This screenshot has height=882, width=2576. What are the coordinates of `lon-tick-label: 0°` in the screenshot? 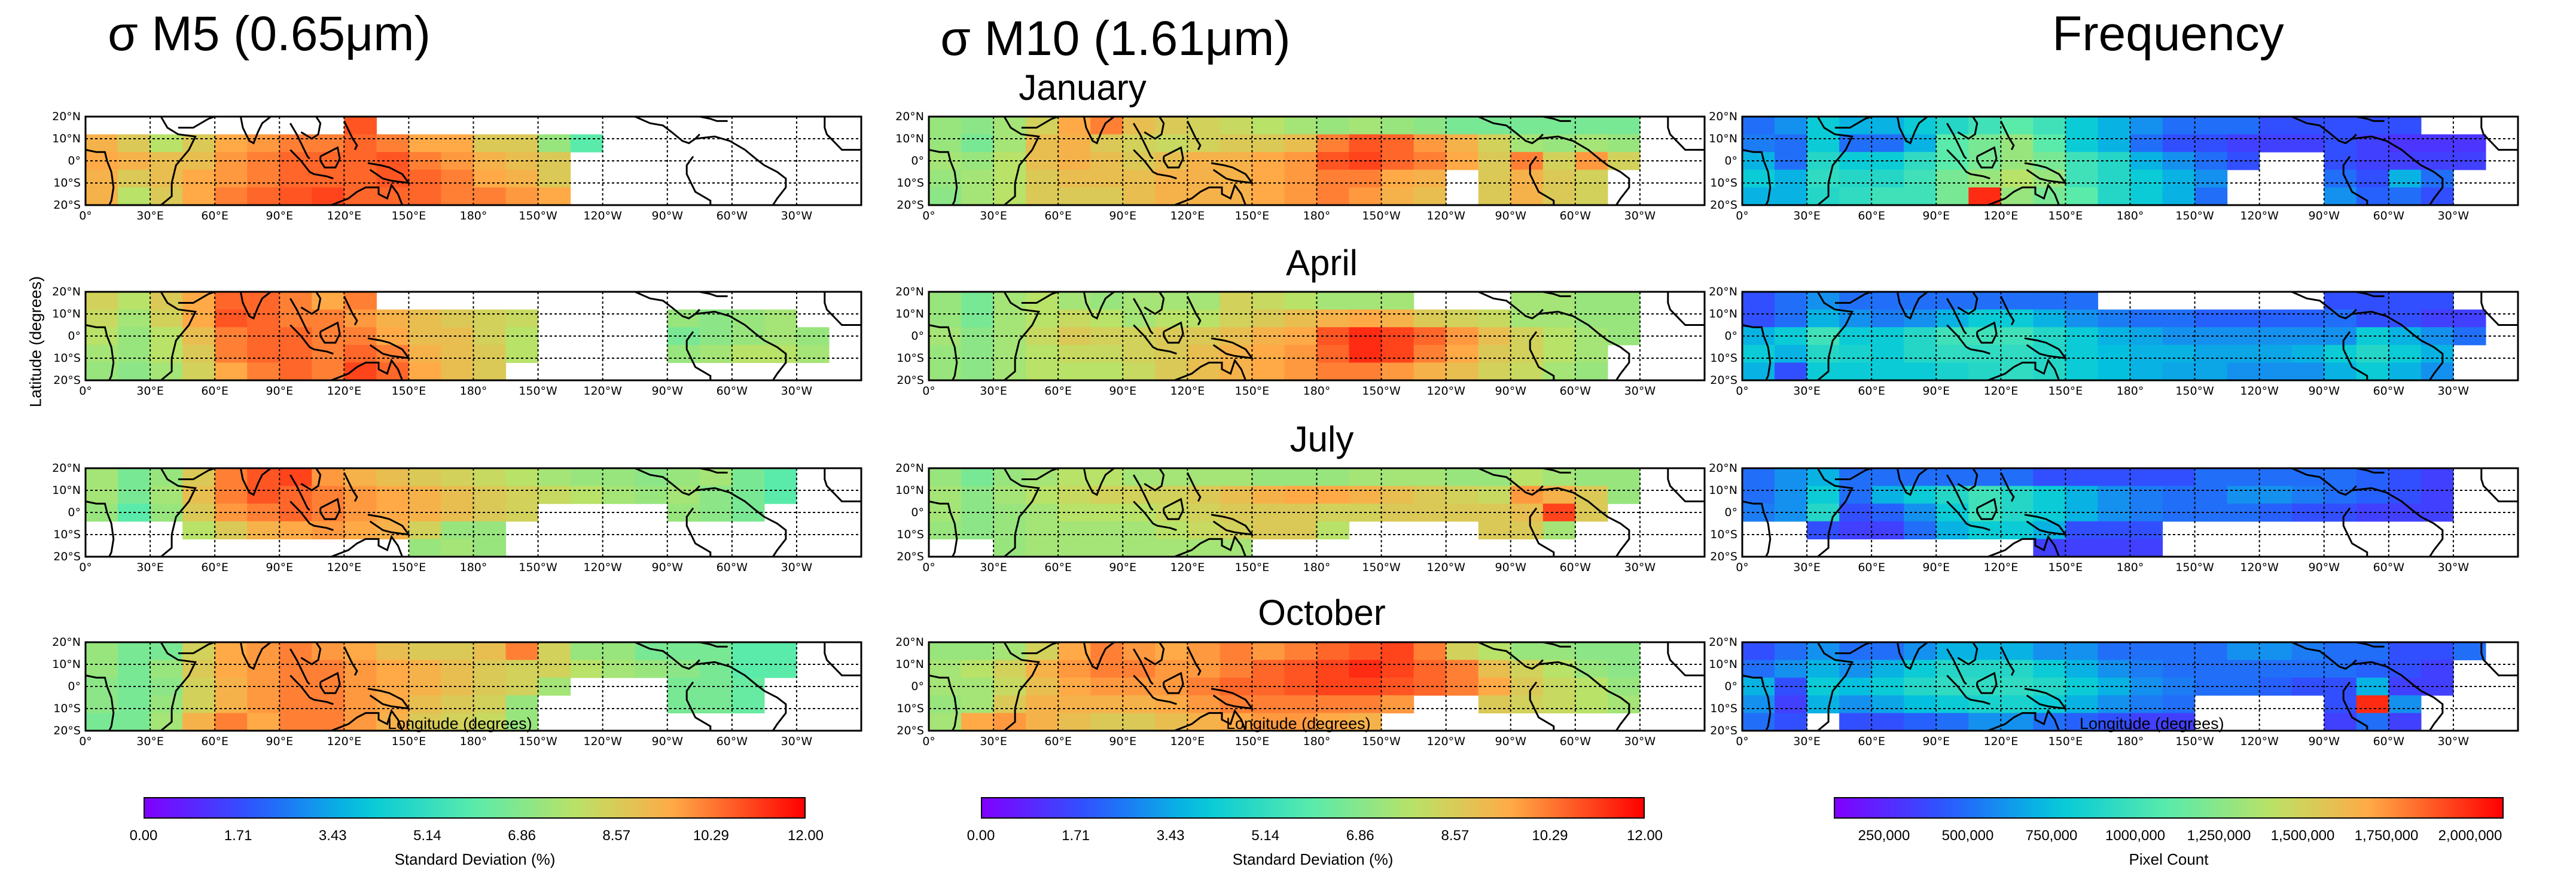 It's located at (85, 215).